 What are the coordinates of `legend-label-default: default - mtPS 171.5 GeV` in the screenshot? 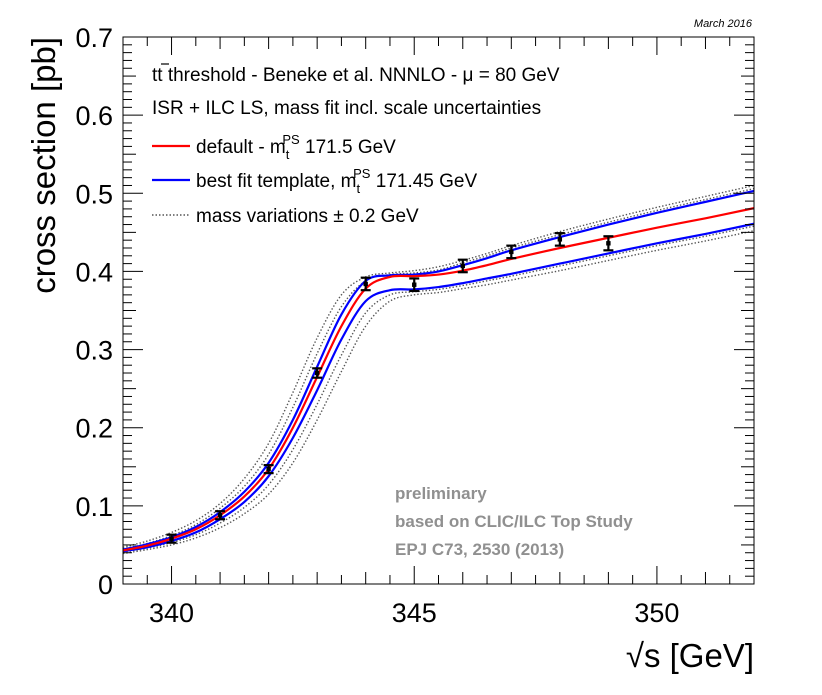 It's located at (296, 147).